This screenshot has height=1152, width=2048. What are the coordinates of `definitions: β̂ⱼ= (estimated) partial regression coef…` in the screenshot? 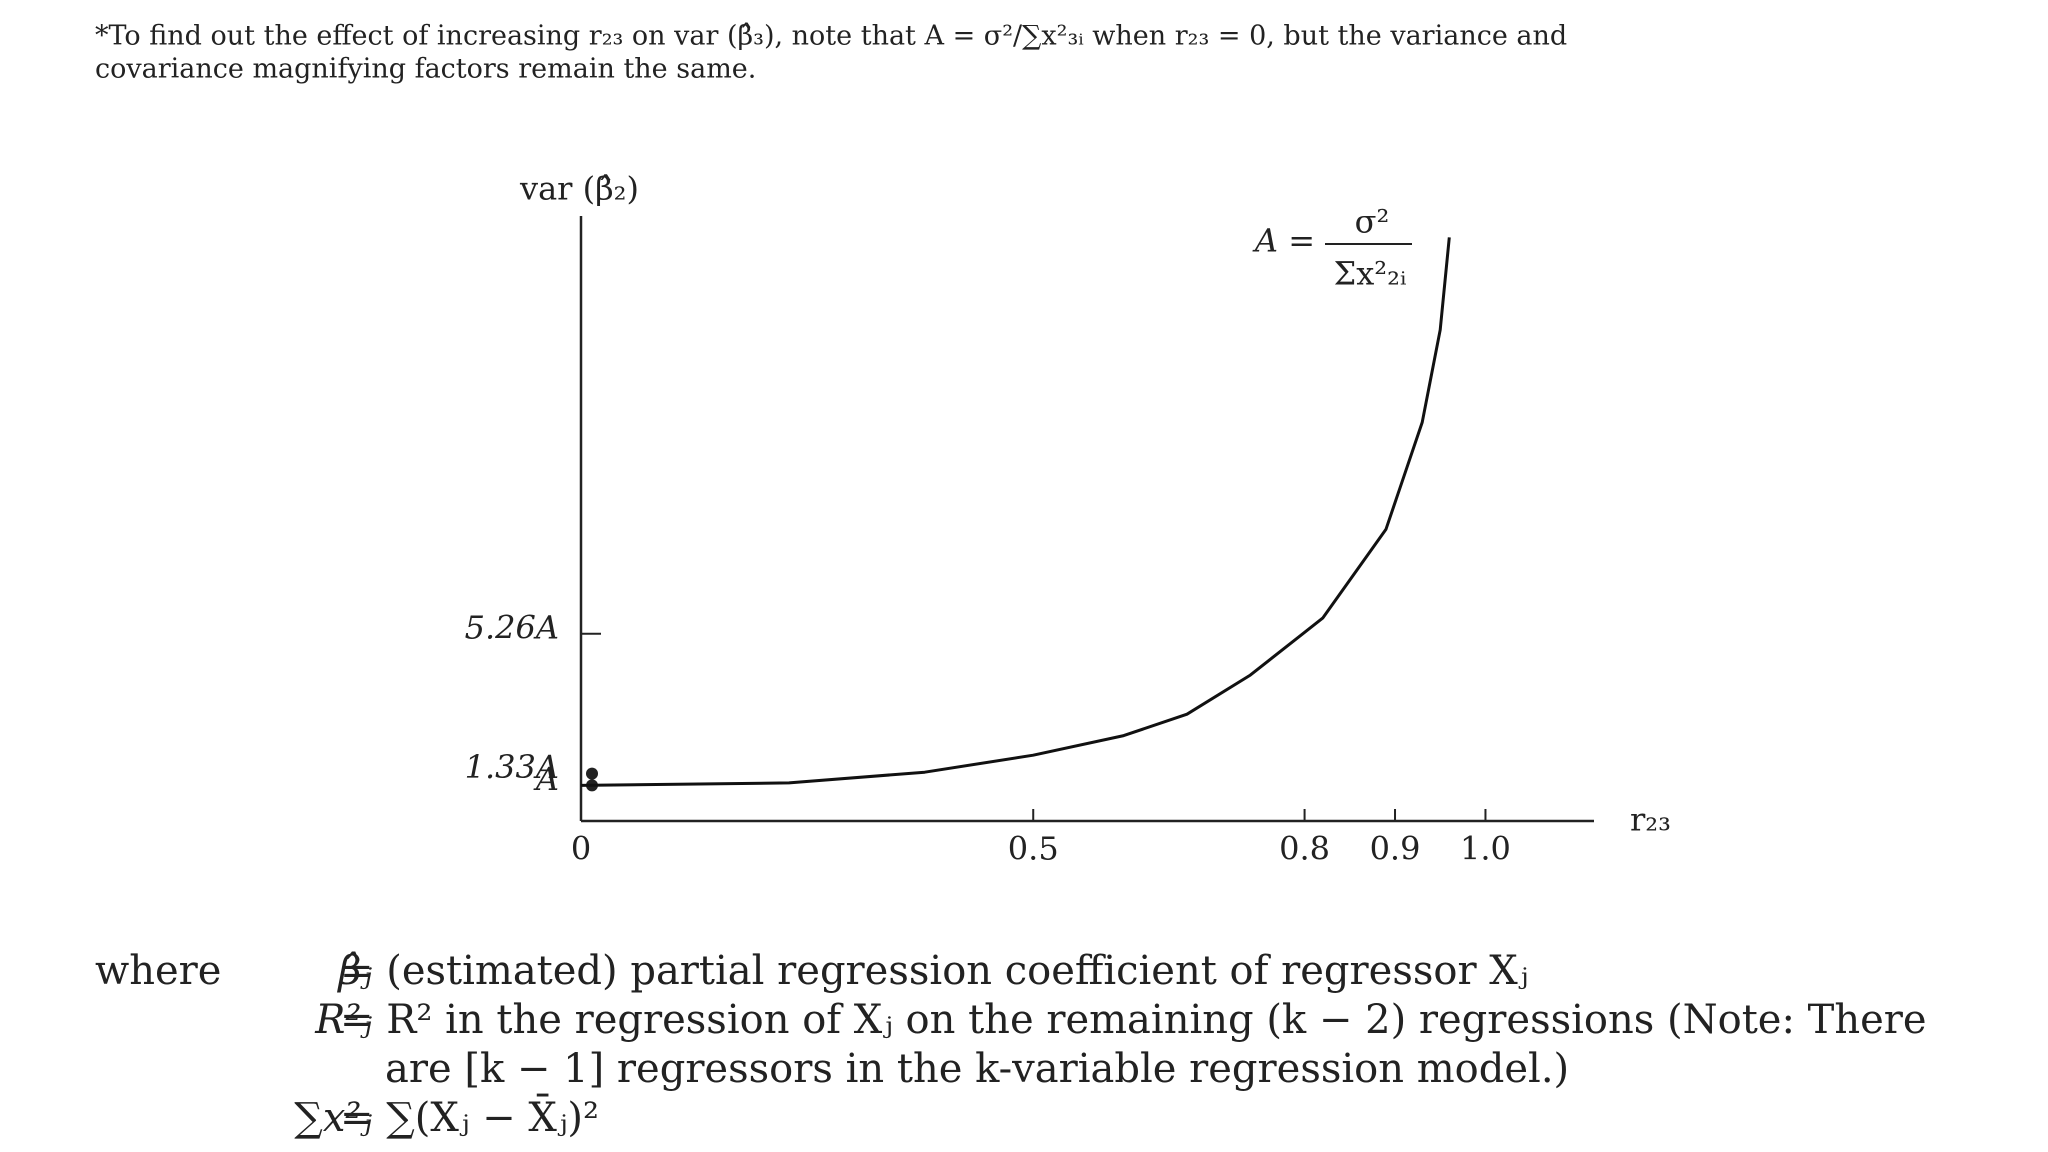 It's located at (1110, 1044).